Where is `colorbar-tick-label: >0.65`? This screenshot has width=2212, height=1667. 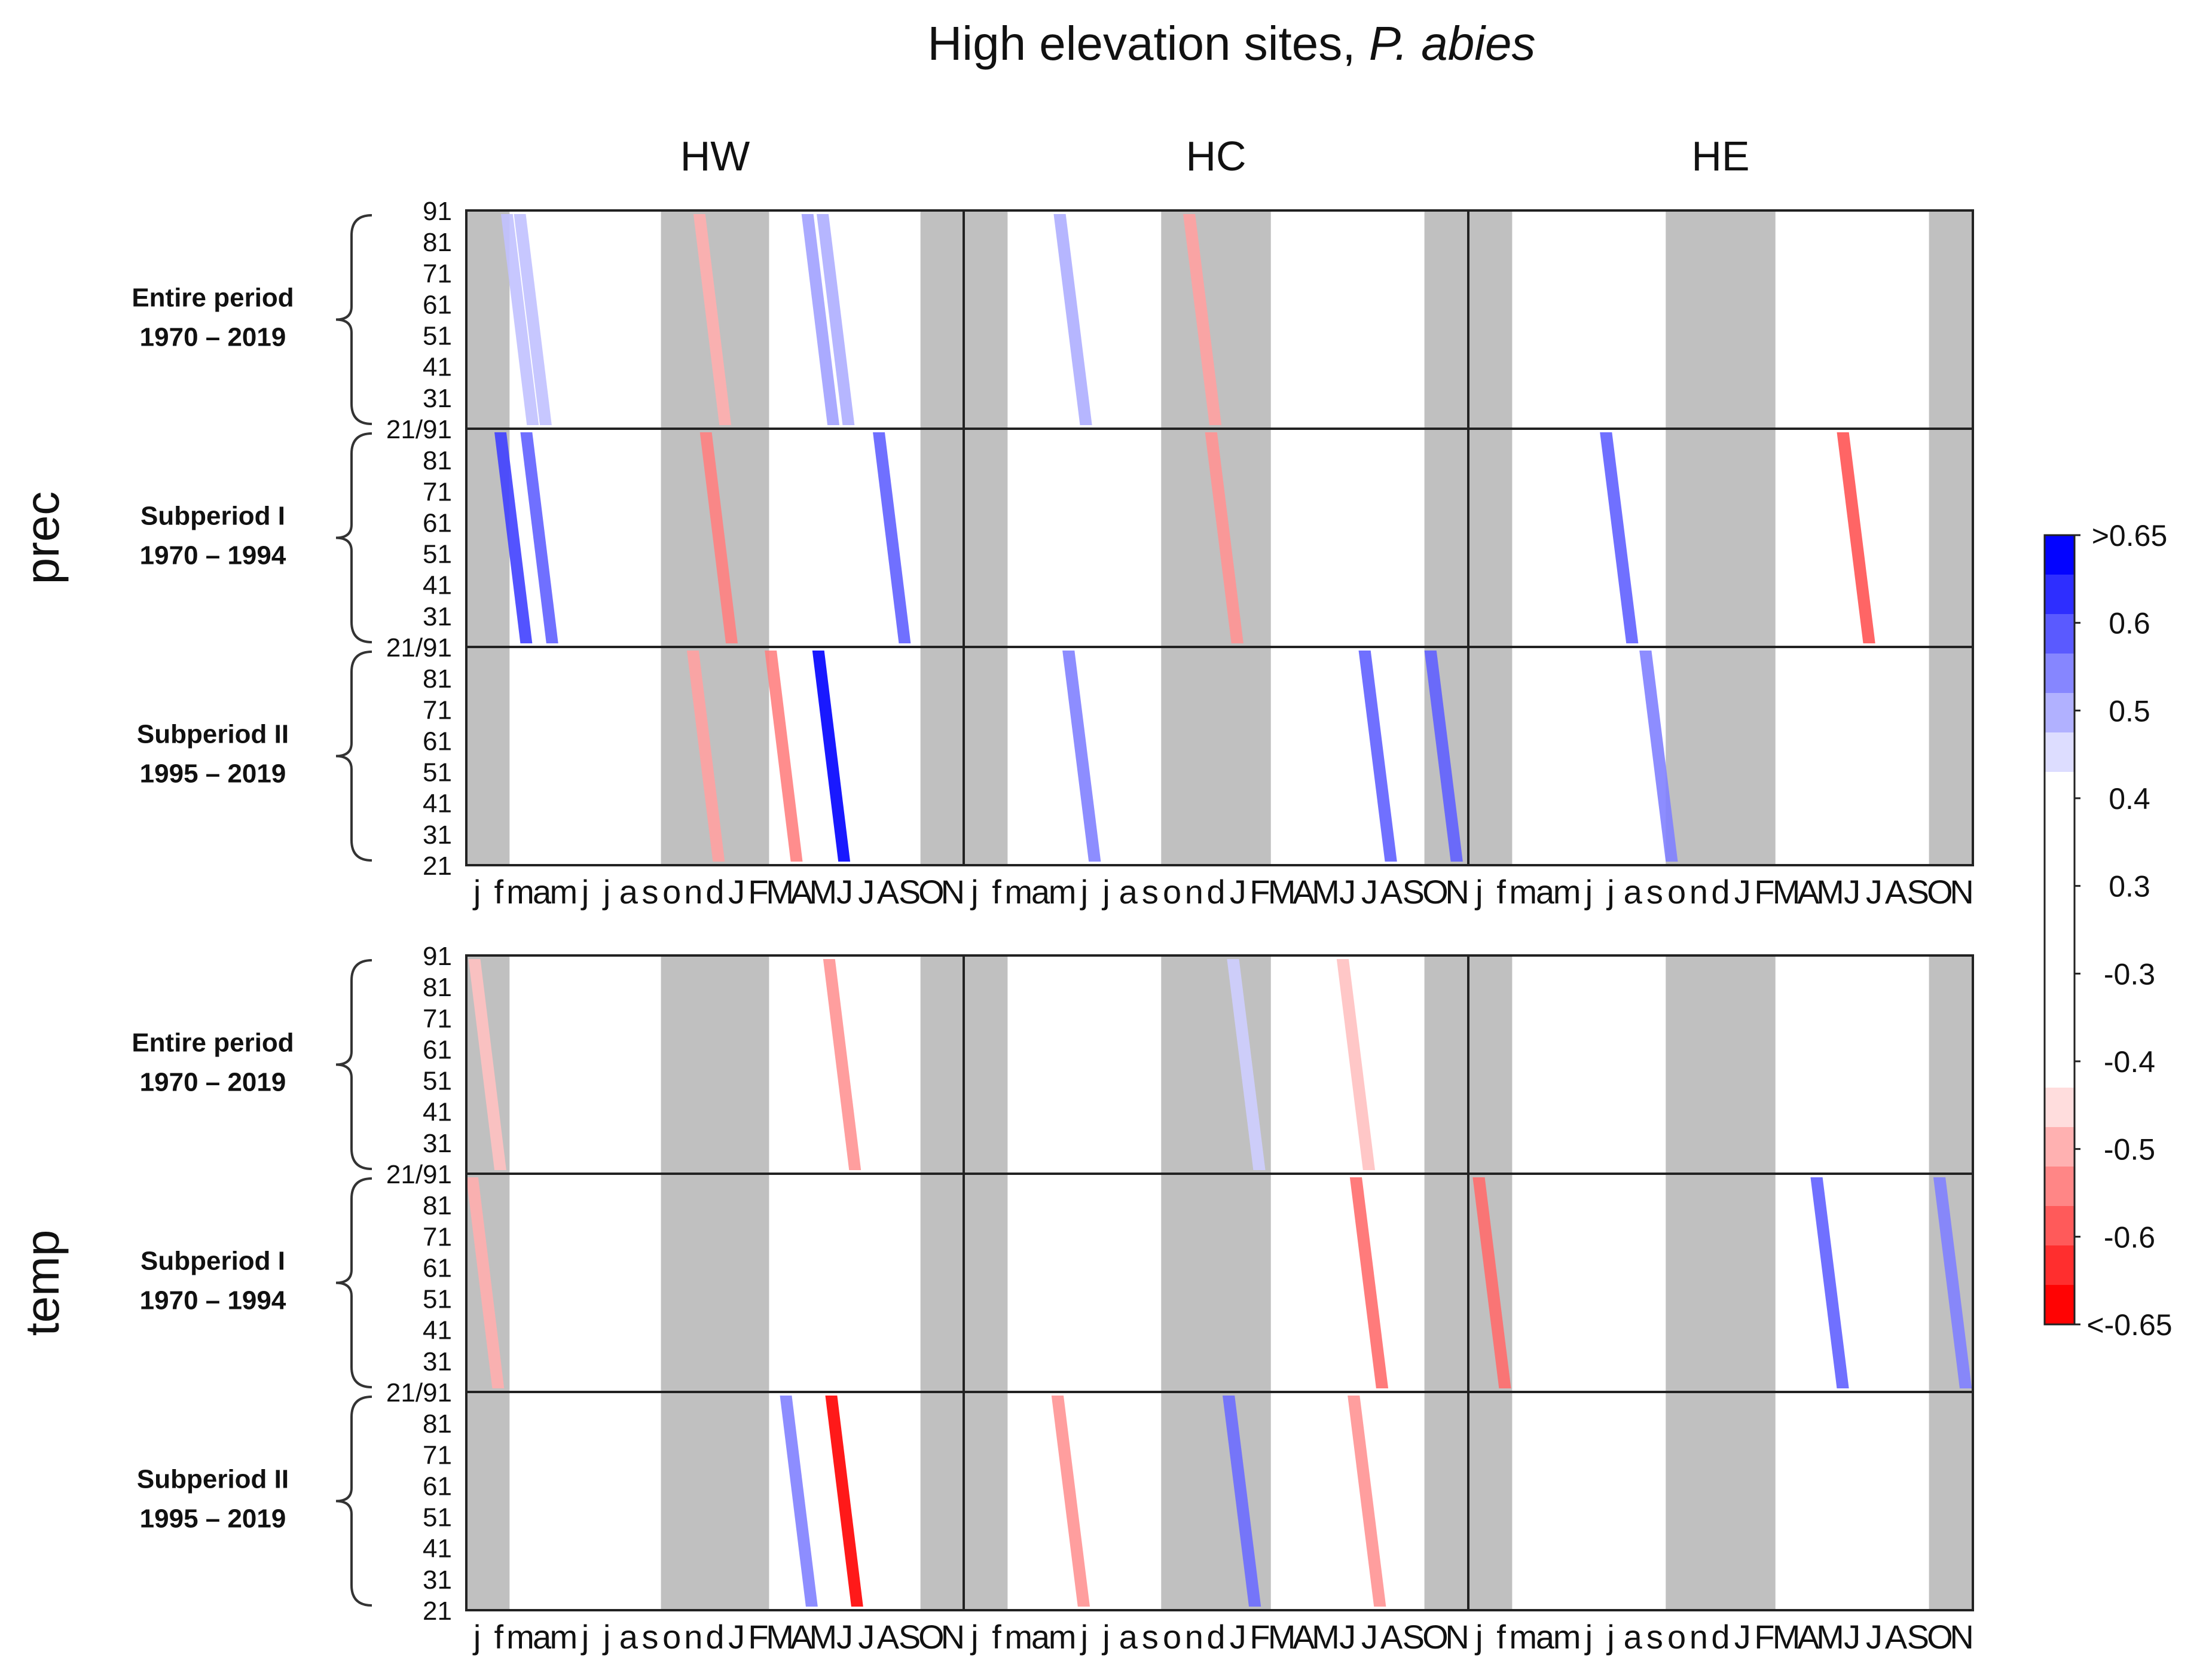 colorbar-tick-label: >0.65 is located at coordinates (2130, 535).